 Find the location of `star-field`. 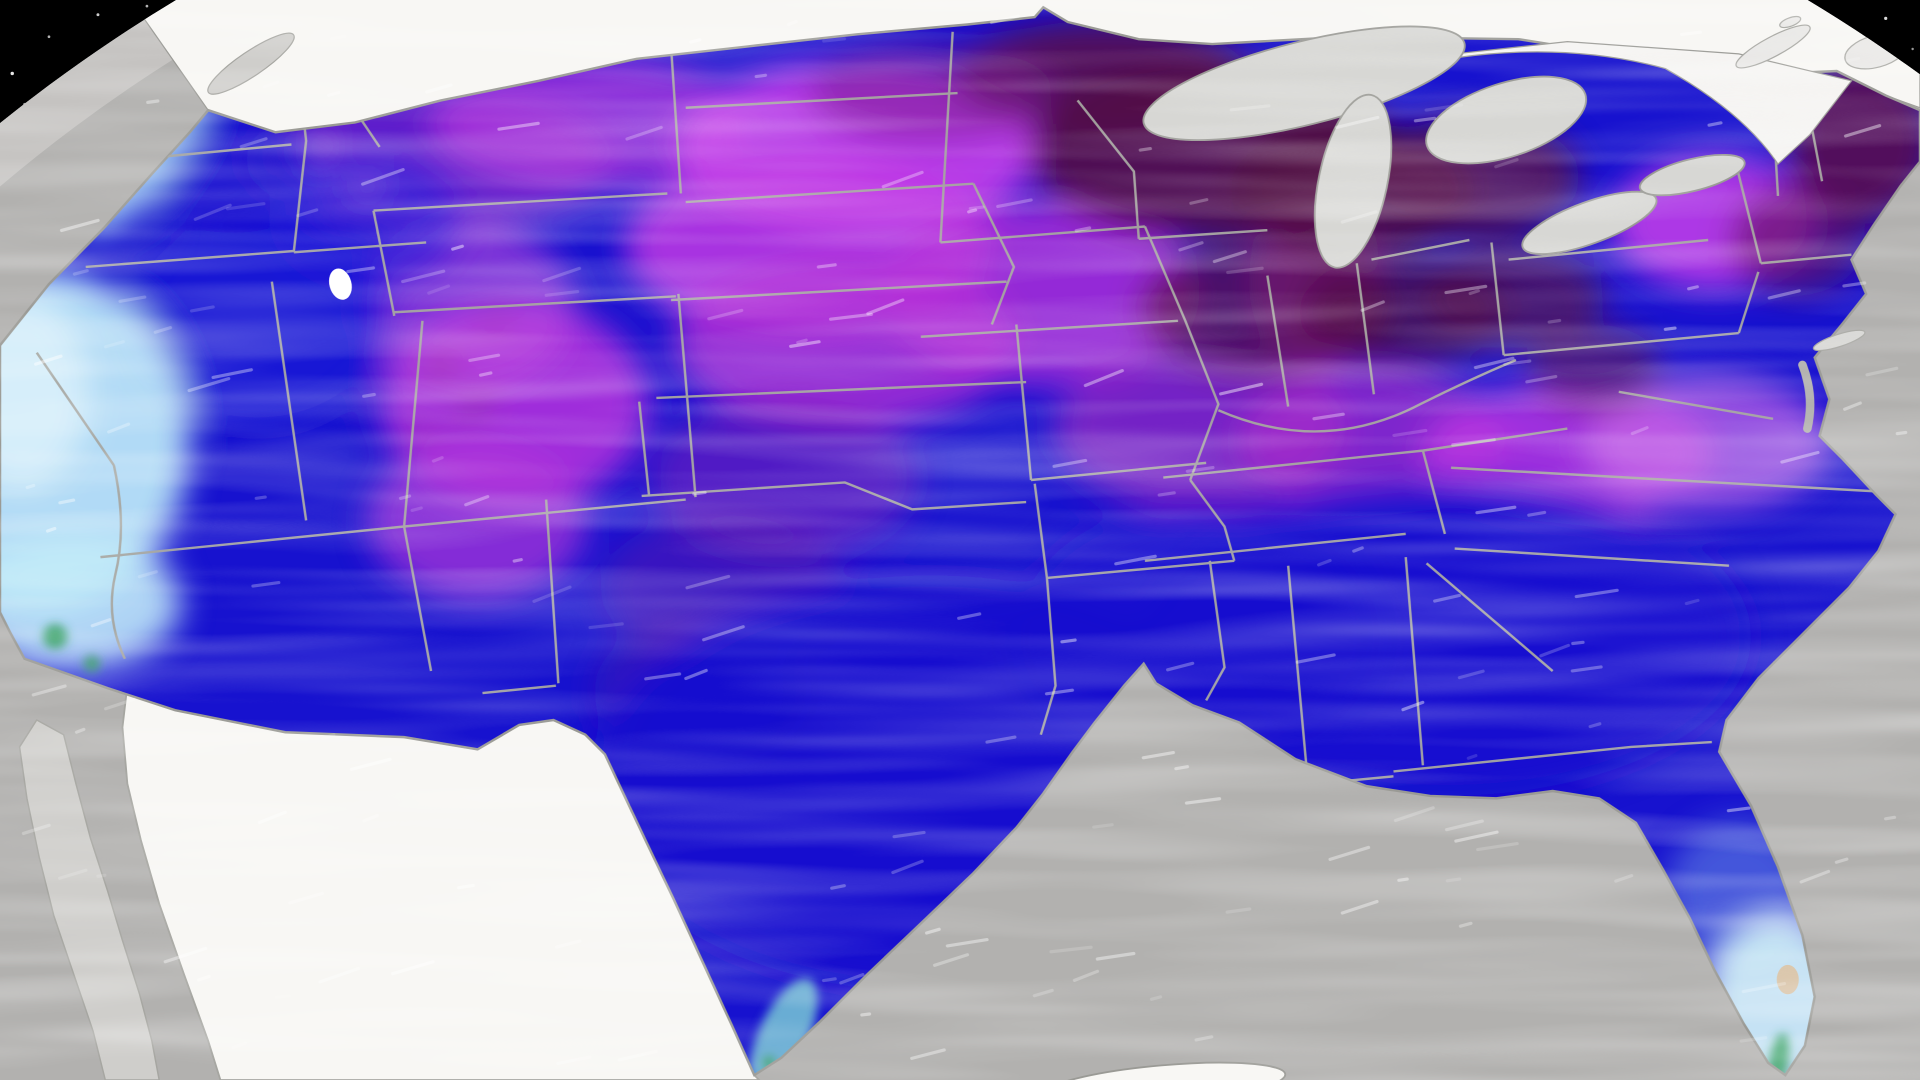

star-field is located at coordinates (962, 55).